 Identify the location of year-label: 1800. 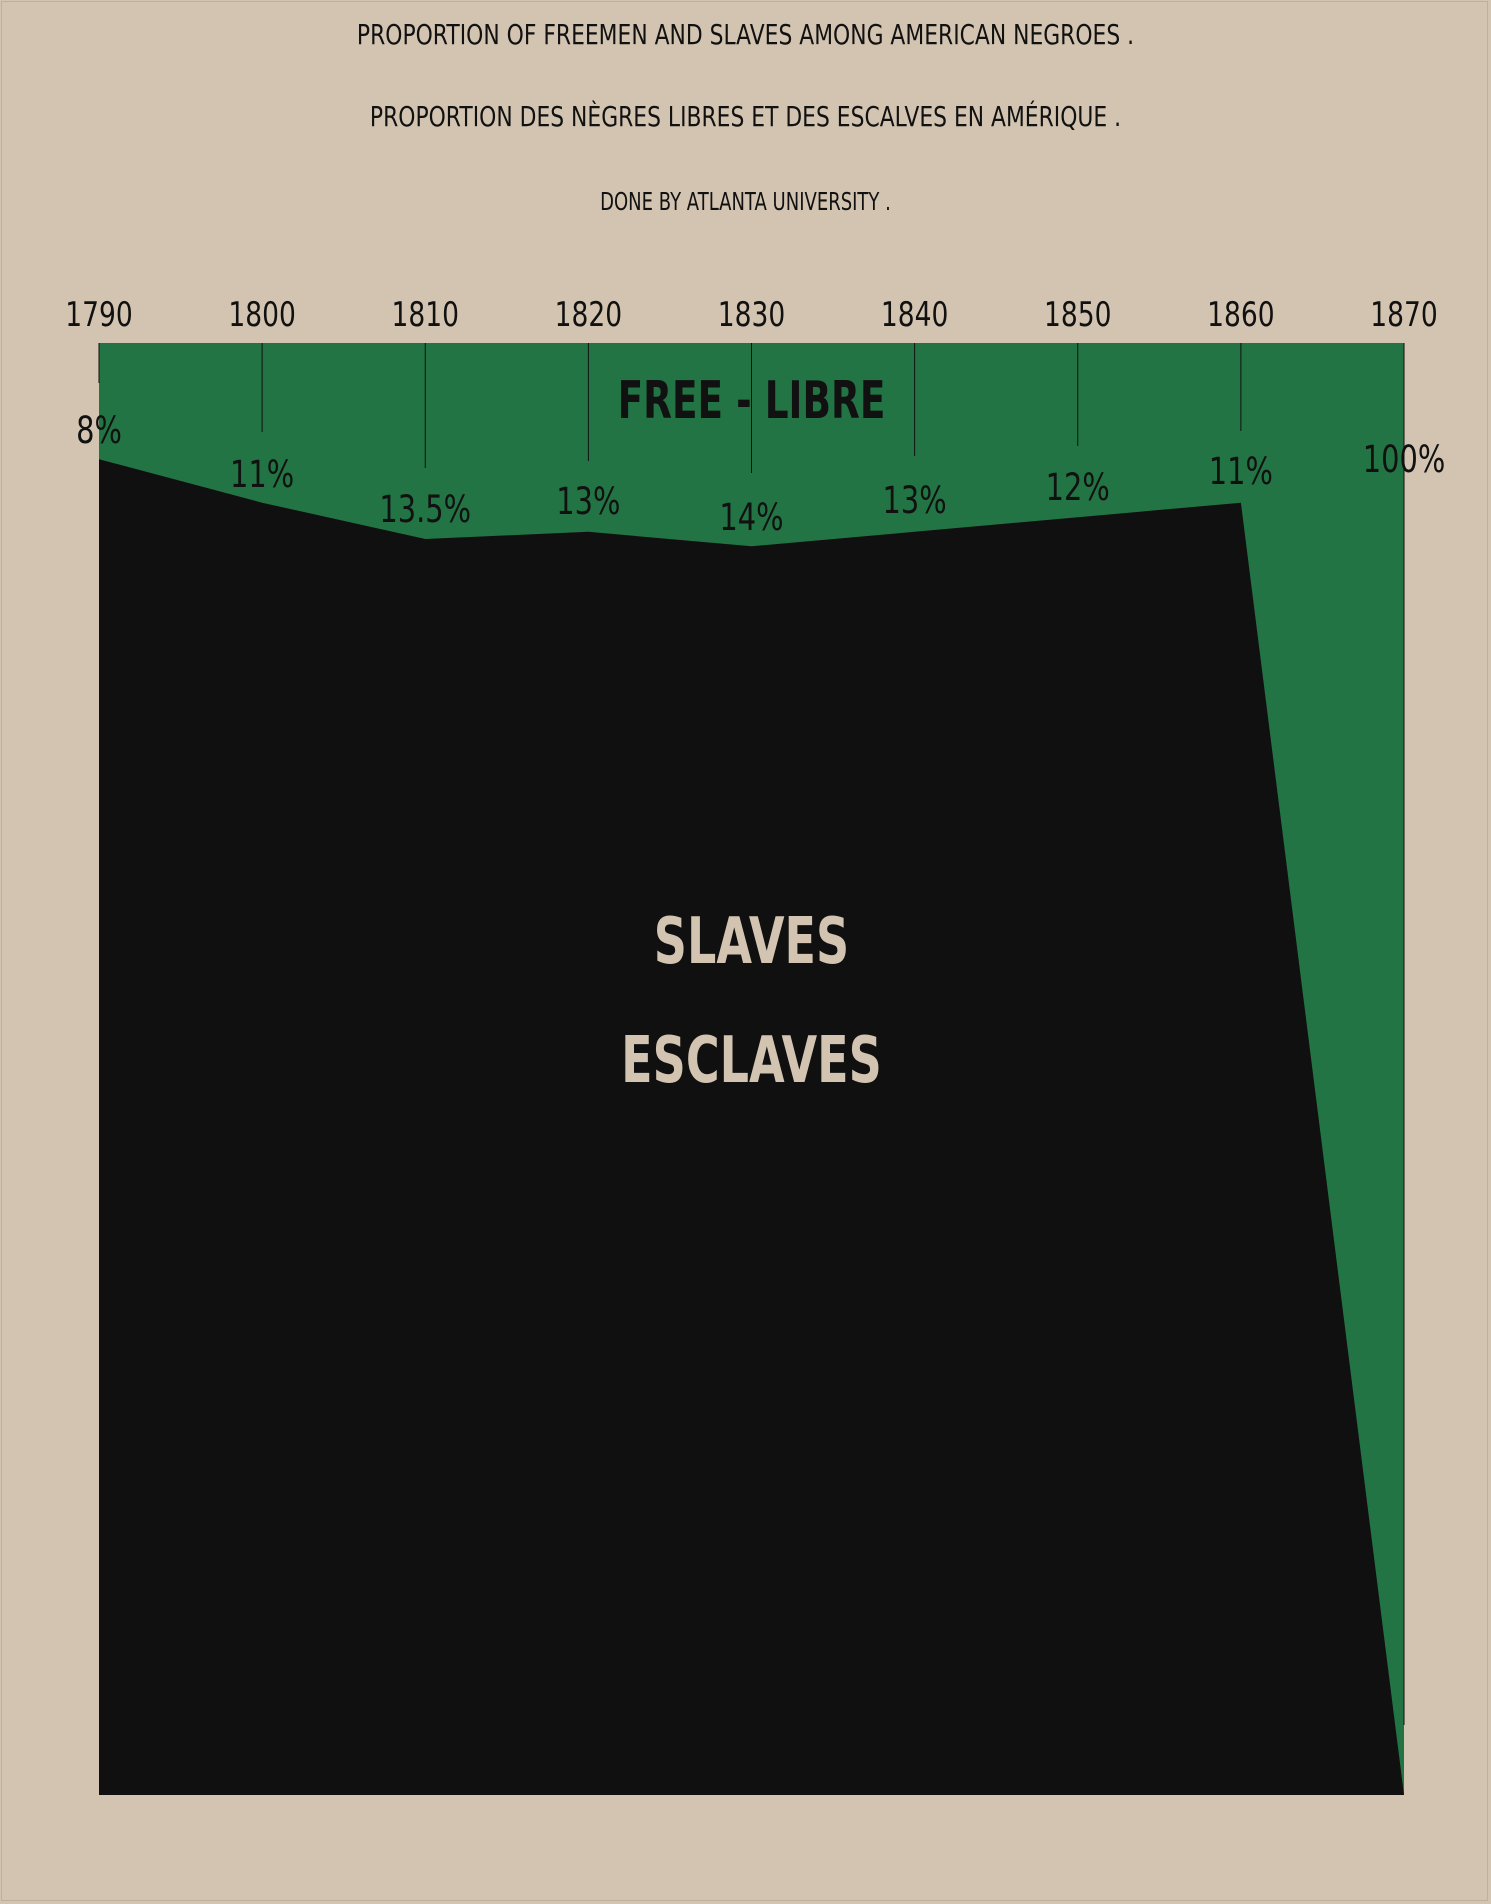
(261, 315).